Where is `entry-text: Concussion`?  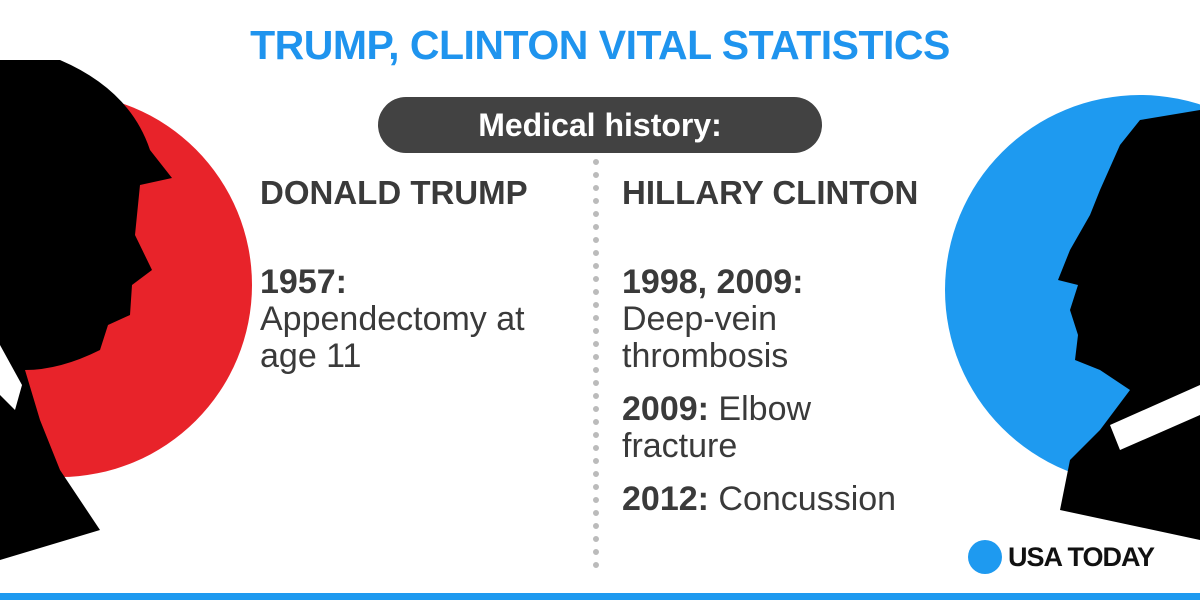
entry-text: Concussion is located at coordinates (807, 499).